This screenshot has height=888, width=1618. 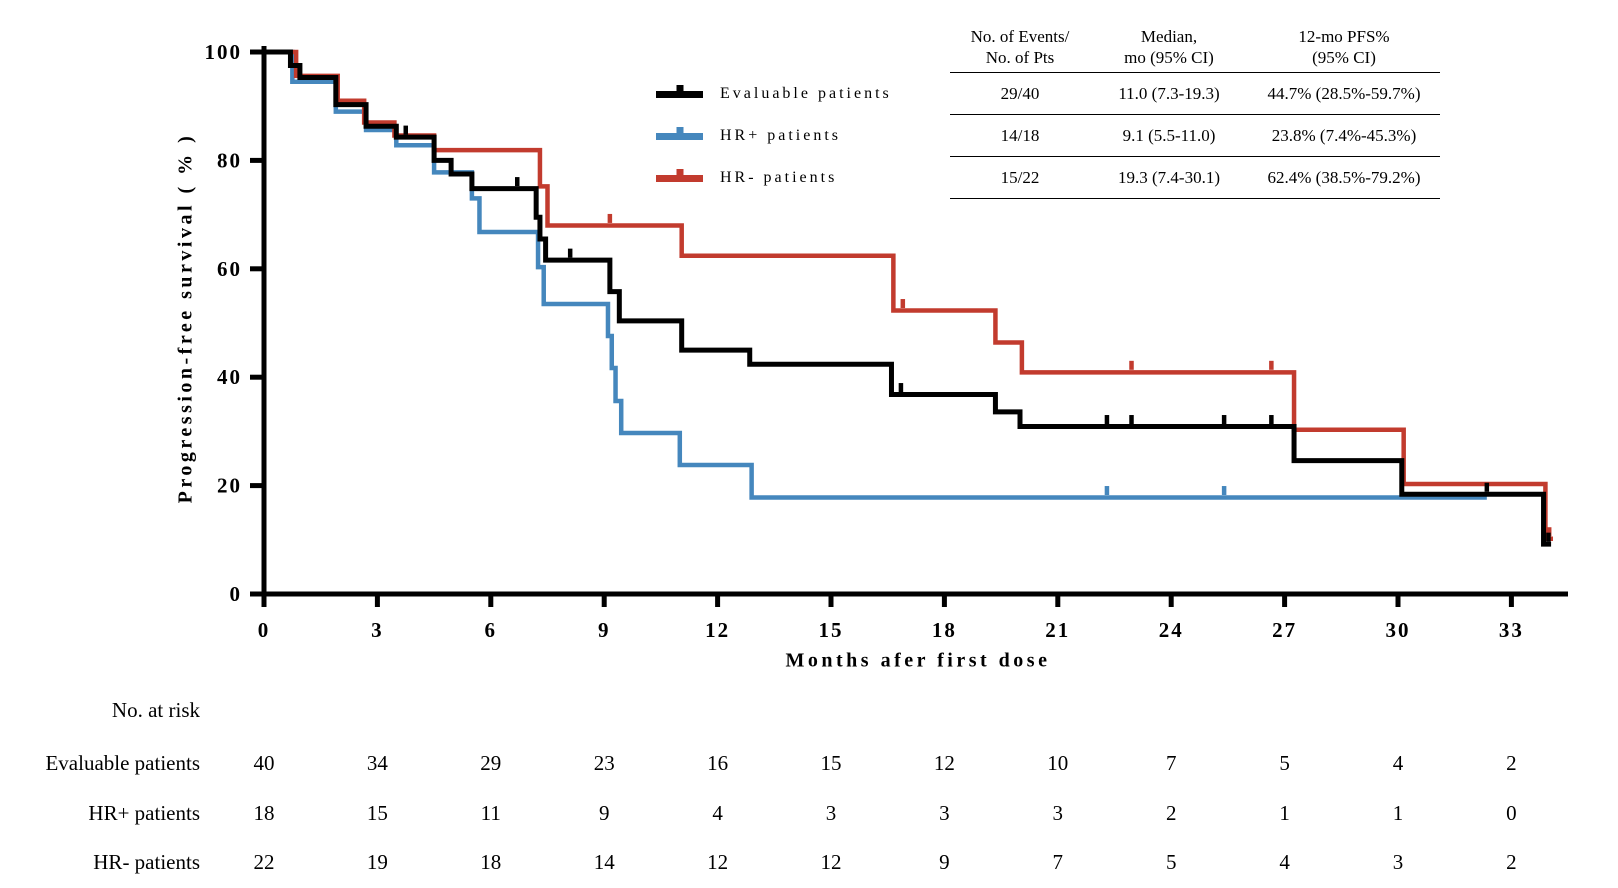 What do you see at coordinates (146, 862) in the screenshot?
I see `at-risk-row-label: HR- patients` at bounding box center [146, 862].